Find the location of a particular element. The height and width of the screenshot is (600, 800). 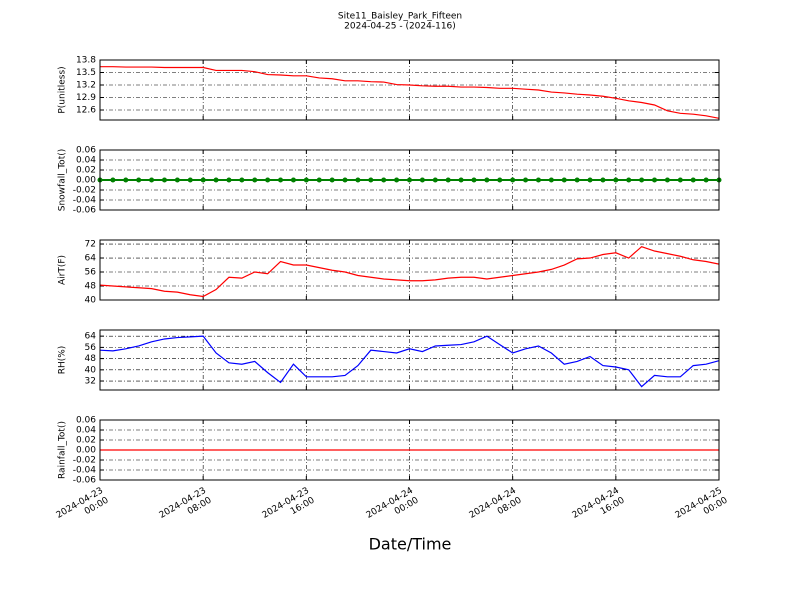

y-axis-label: P(unitless) is located at coordinates (63, 89).